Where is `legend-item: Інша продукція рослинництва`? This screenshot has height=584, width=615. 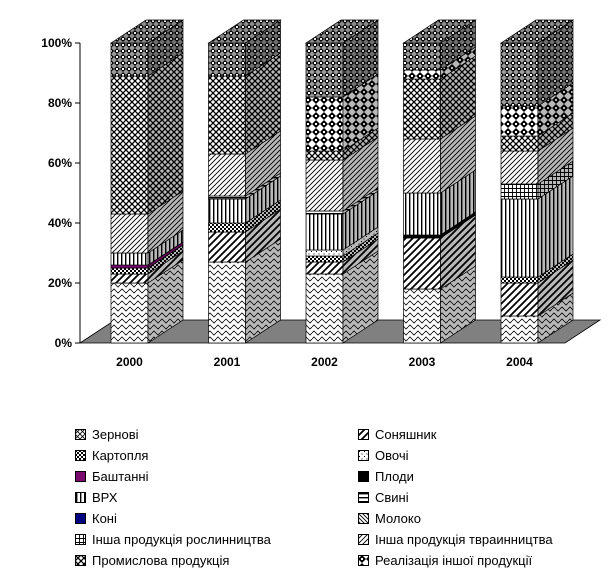
legend-item: Інша продукція рослинництва is located at coordinates (216, 539).